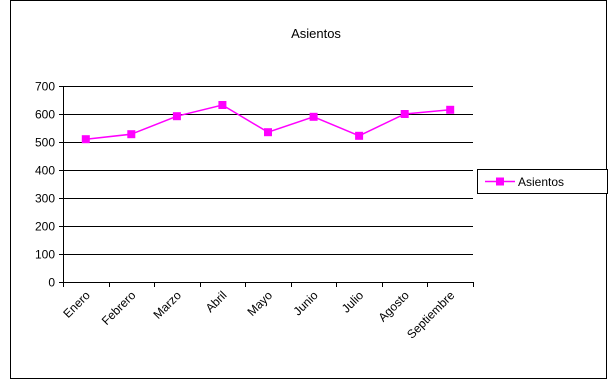 This screenshot has height=380, width=608. I want to click on y-tick-label: 100, so click(45, 255).